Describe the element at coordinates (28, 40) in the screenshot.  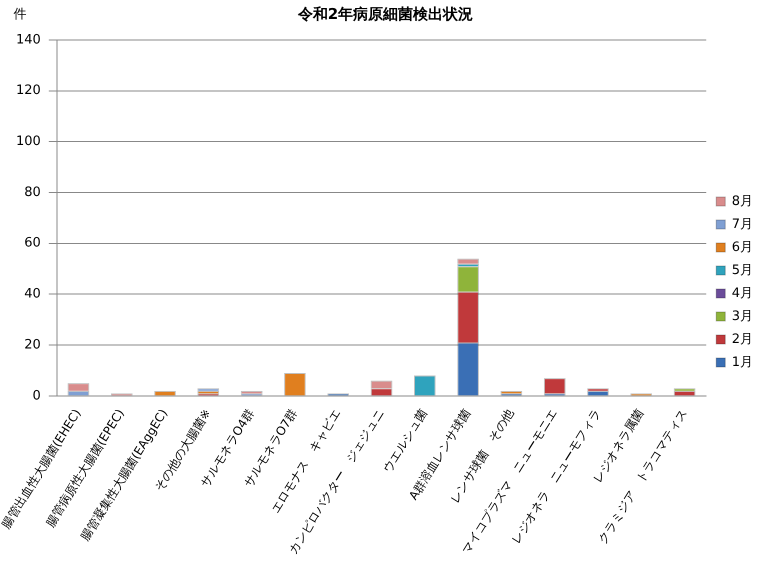
I see `y-tick-label: 140` at that location.